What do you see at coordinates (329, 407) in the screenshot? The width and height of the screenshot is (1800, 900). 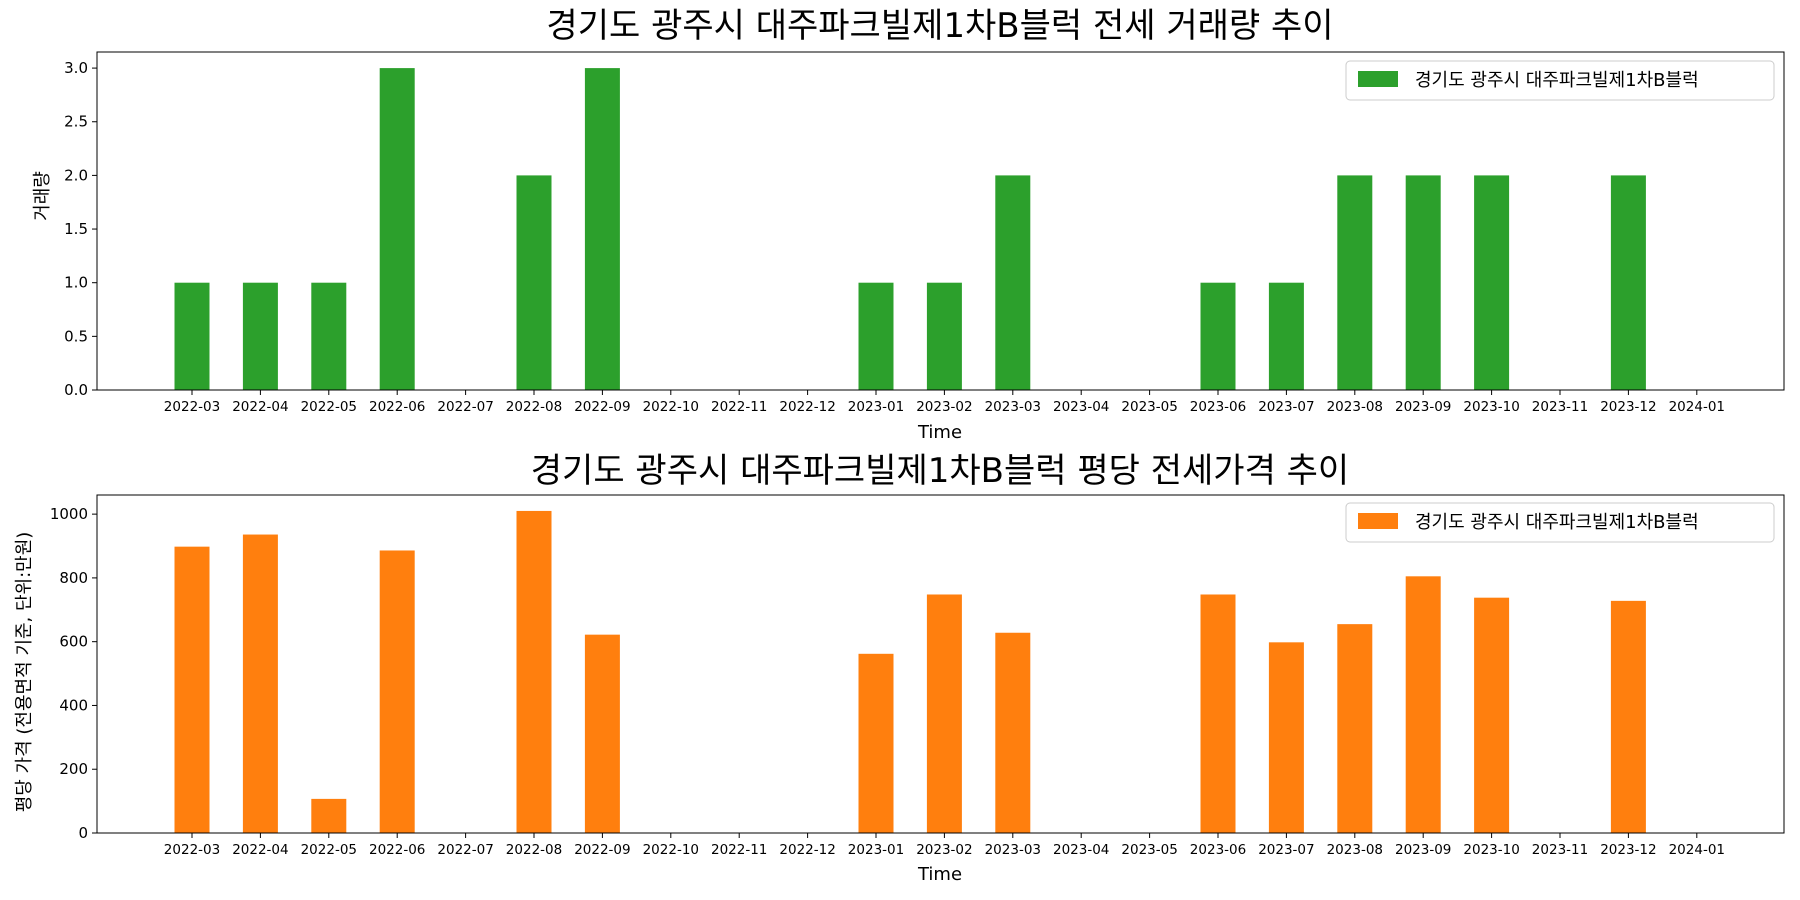 I see `volume-chart-xtick-label: 2022-05` at bounding box center [329, 407].